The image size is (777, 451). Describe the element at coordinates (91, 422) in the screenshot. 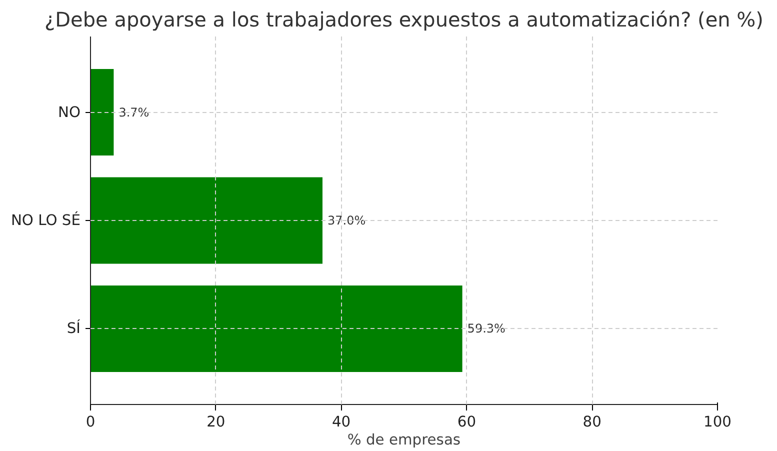

I see `x-tick-label: 0` at that location.